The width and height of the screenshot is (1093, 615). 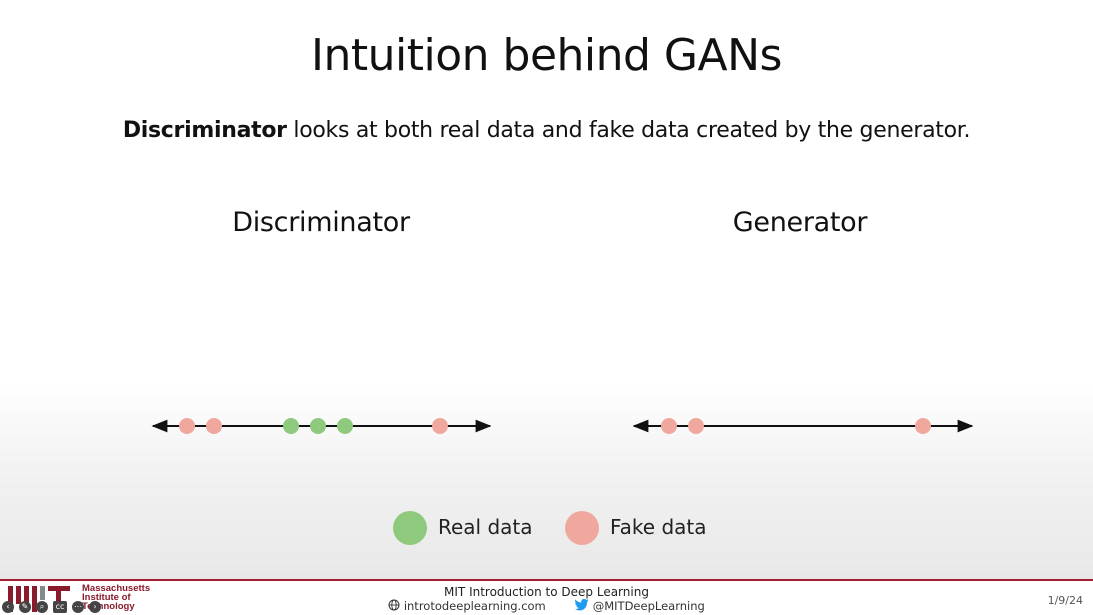 What do you see at coordinates (41, 599) in the screenshot?
I see `mit-logo` at bounding box center [41, 599].